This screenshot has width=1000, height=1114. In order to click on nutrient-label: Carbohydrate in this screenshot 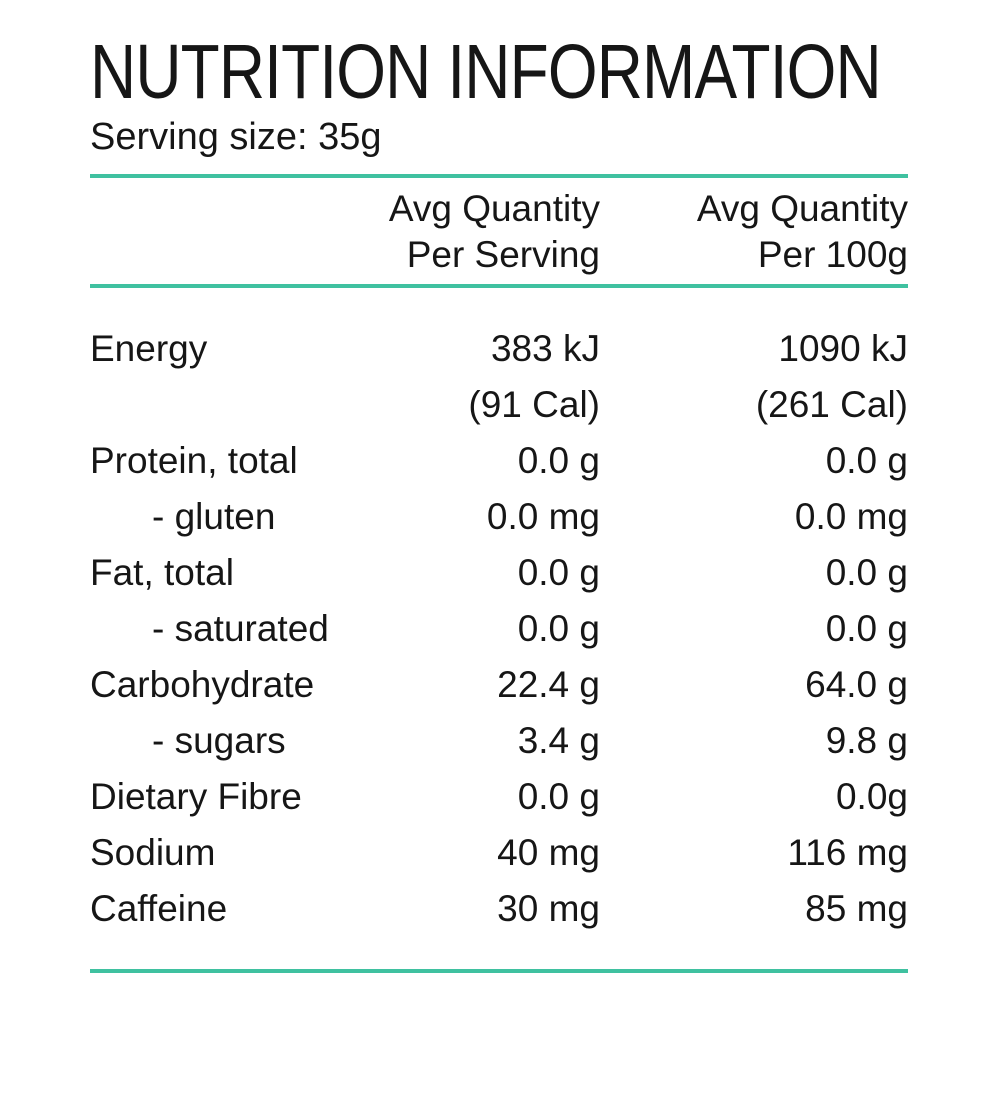, I will do `click(202, 685)`.